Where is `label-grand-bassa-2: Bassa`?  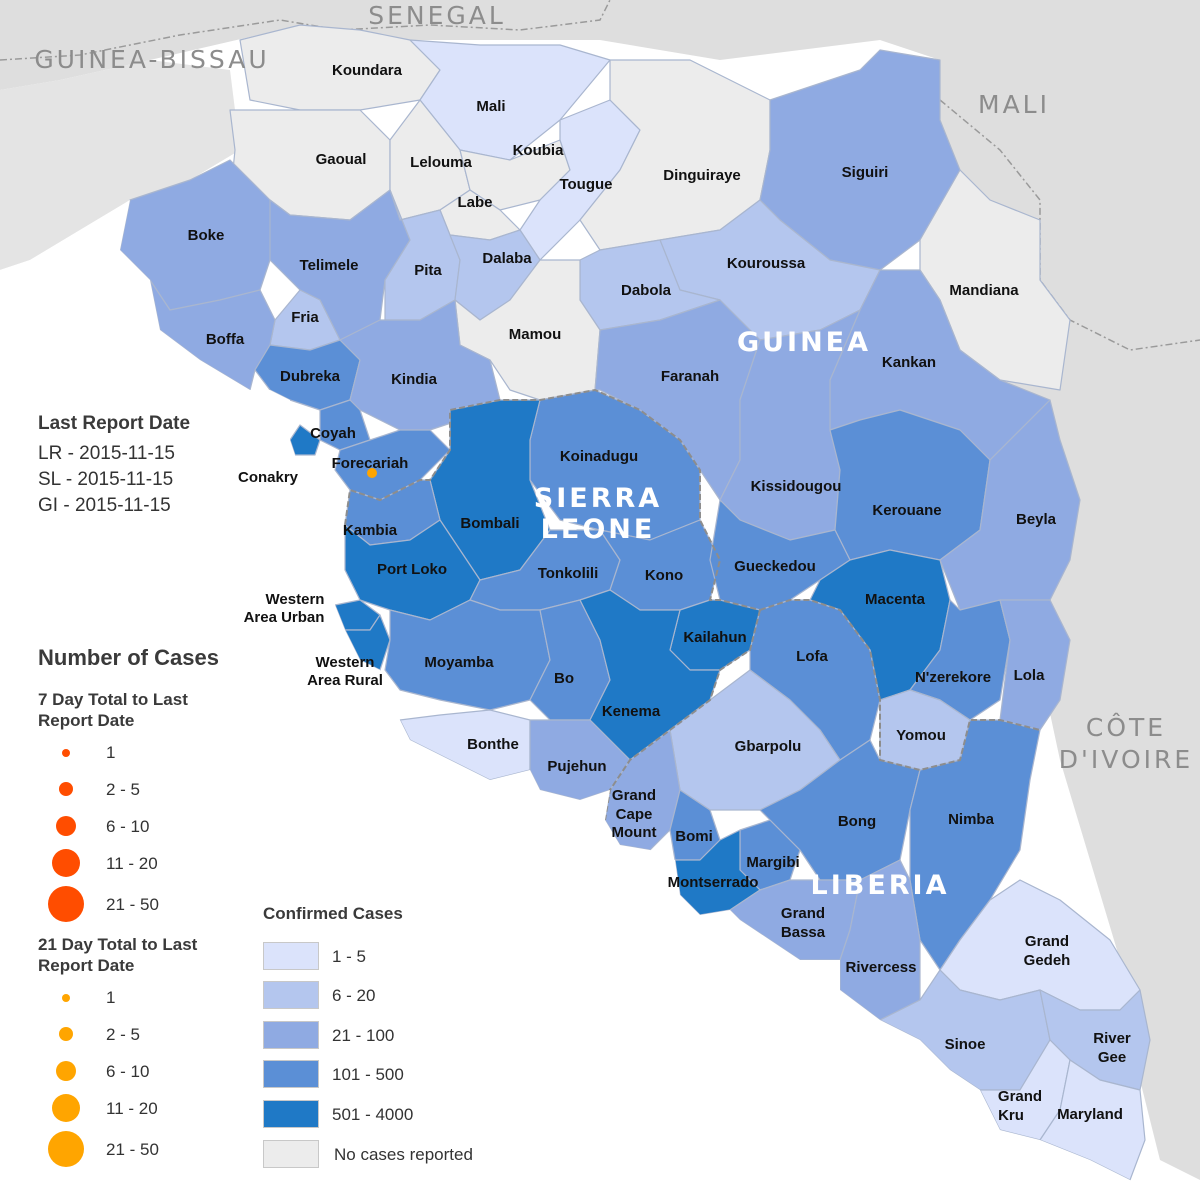
label-grand-bassa-2: Bassa is located at coordinates (803, 932).